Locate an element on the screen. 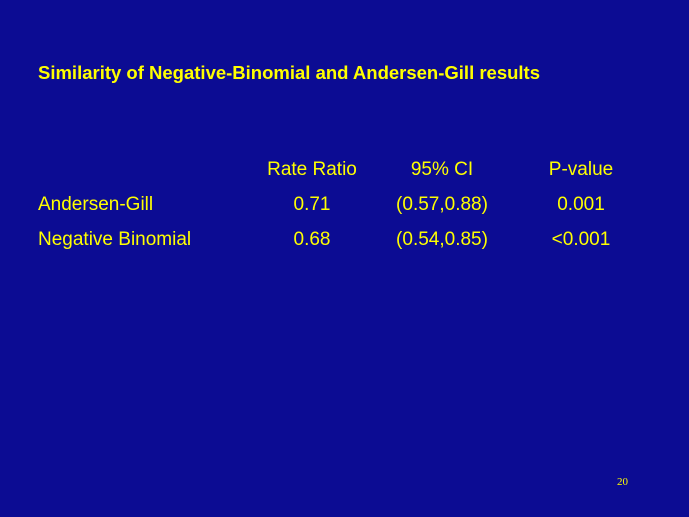 The height and width of the screenshot is (517, 689). column-header: P-value is located at coordinates (581, 169).